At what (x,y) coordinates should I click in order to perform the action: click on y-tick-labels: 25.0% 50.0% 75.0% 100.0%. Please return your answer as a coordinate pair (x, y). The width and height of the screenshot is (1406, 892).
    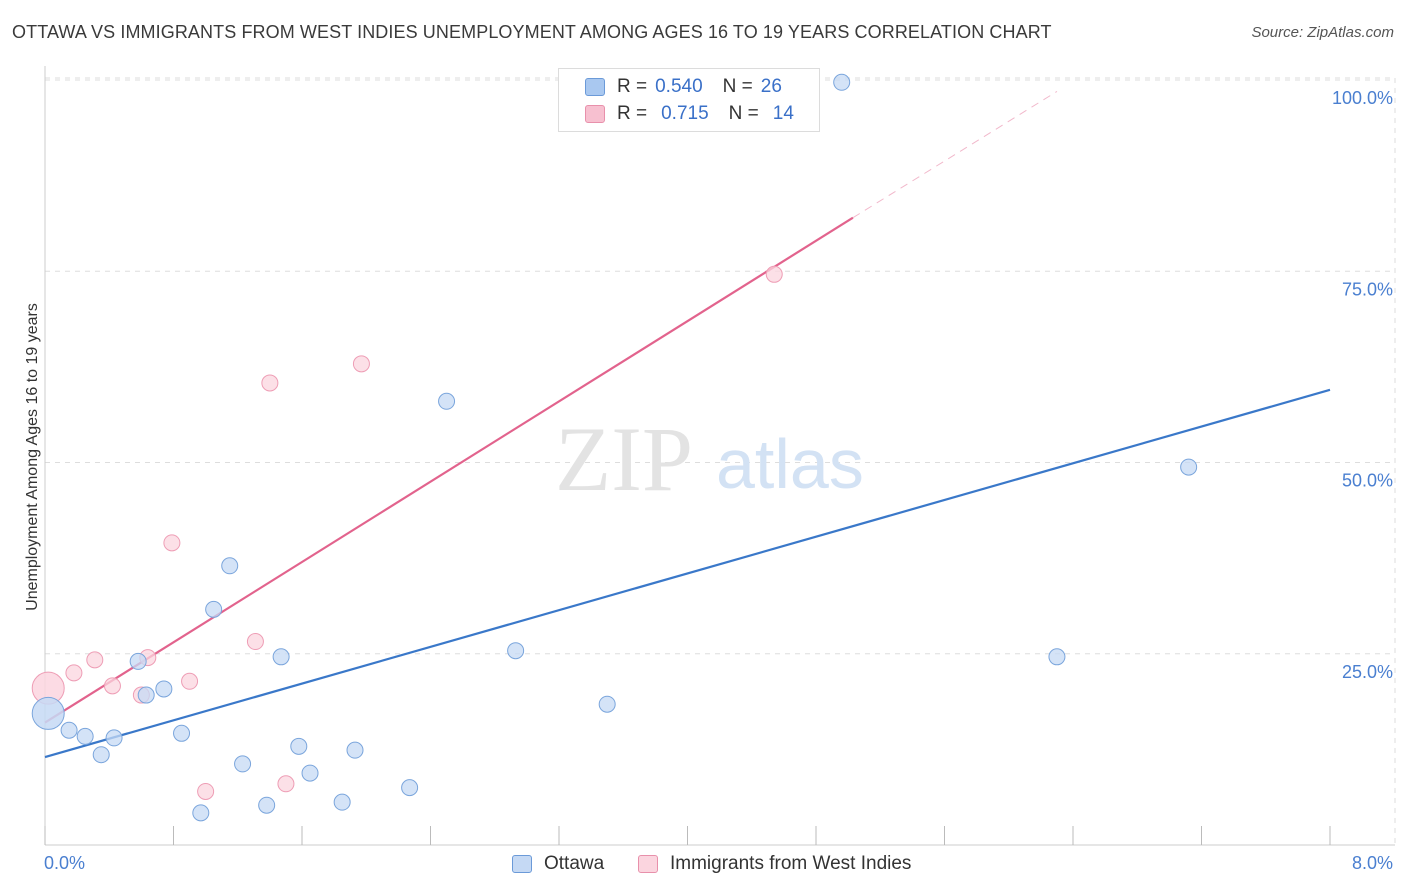
    Looking at the image, I should click on (1362, 385).